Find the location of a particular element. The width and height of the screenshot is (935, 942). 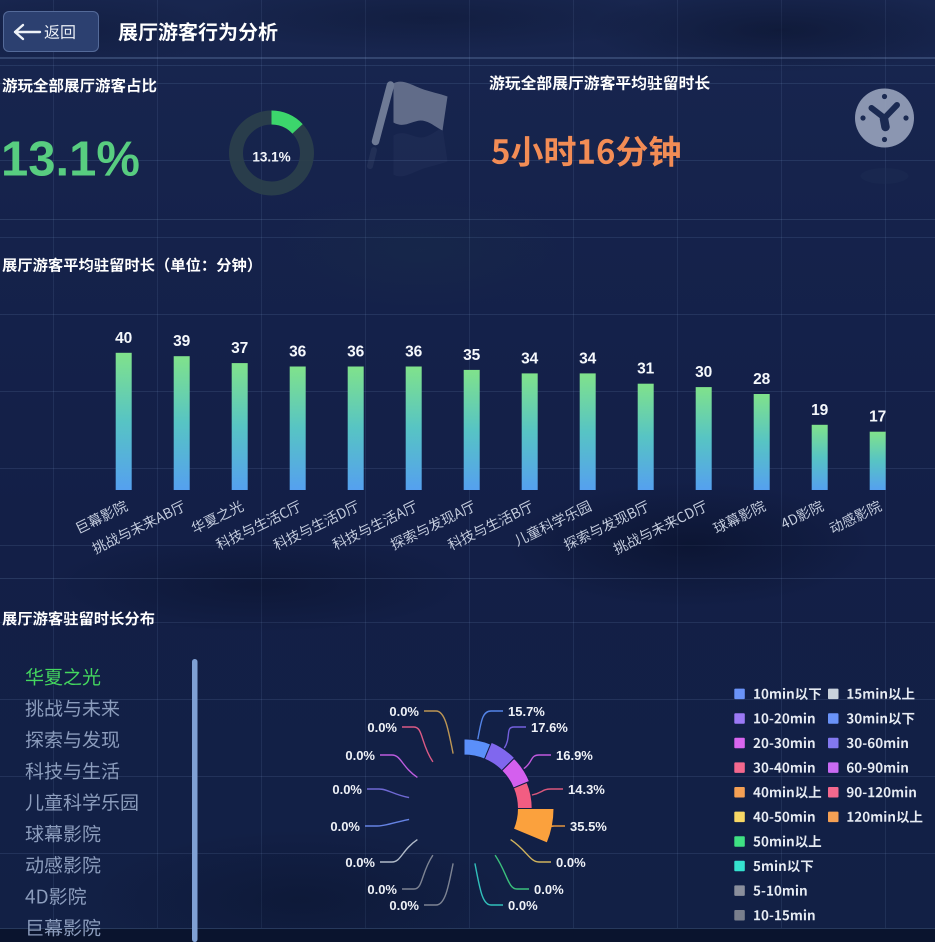

svg-text: 28 is located at coordinates (762, 379).